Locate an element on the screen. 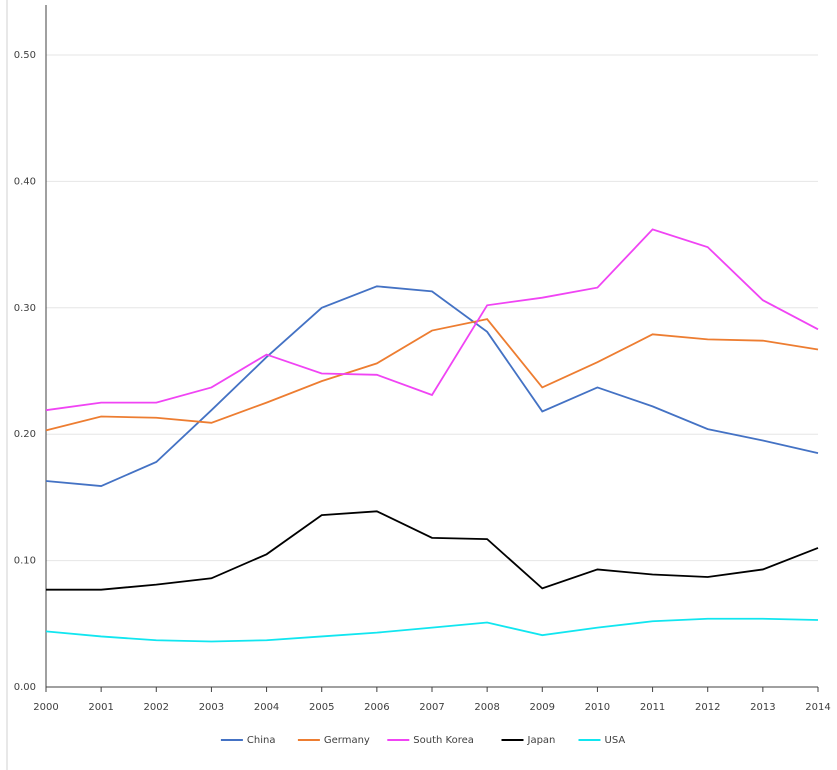 The width and height of the screenshot is (837, 770). x-tick-label: 2011 is located at coordinates (652, 707).